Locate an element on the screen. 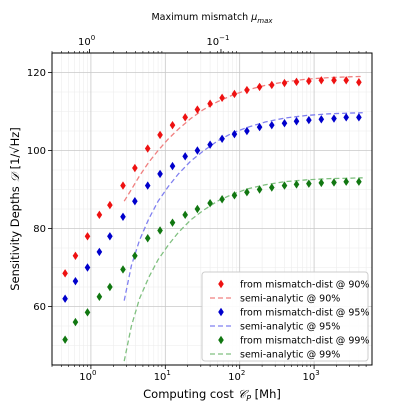  y-tick-label: 80 is located at coordinates (39, 229).